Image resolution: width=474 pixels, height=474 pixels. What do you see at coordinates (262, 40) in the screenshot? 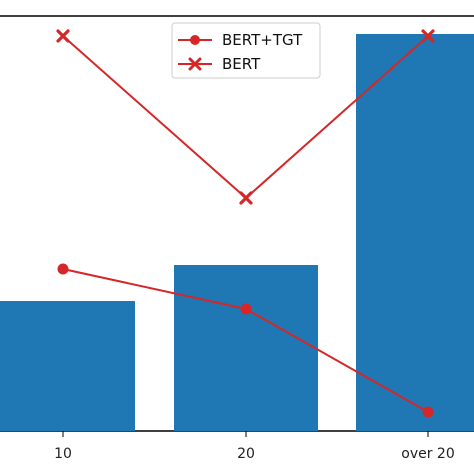
I see `legend-label-bert-tgt: BERT+TGT` at bounding box center [262, 40].